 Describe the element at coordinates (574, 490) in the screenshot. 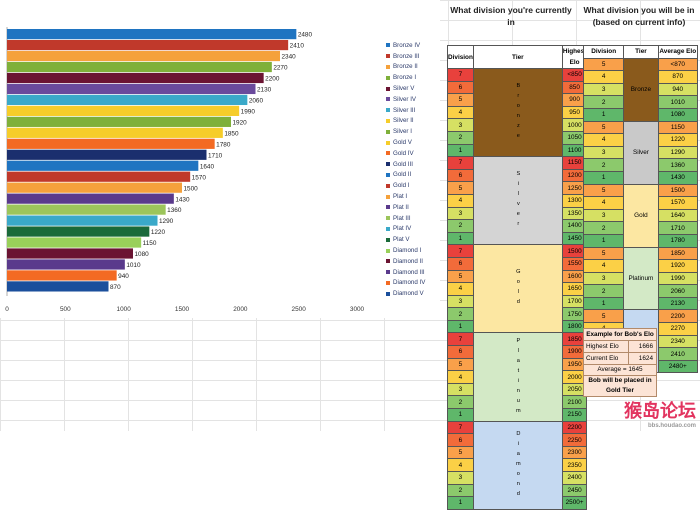

I see `elo-cell: 2450` at that location.